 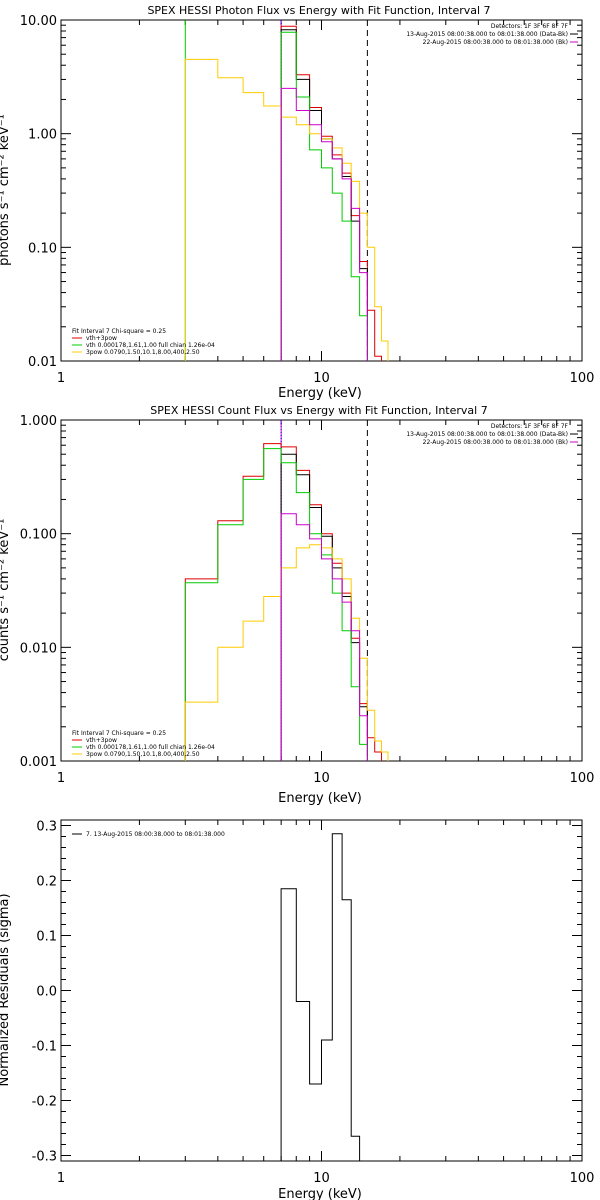 I want to click on photon-ytick-label: 1.00, so click(x=42, y=135).